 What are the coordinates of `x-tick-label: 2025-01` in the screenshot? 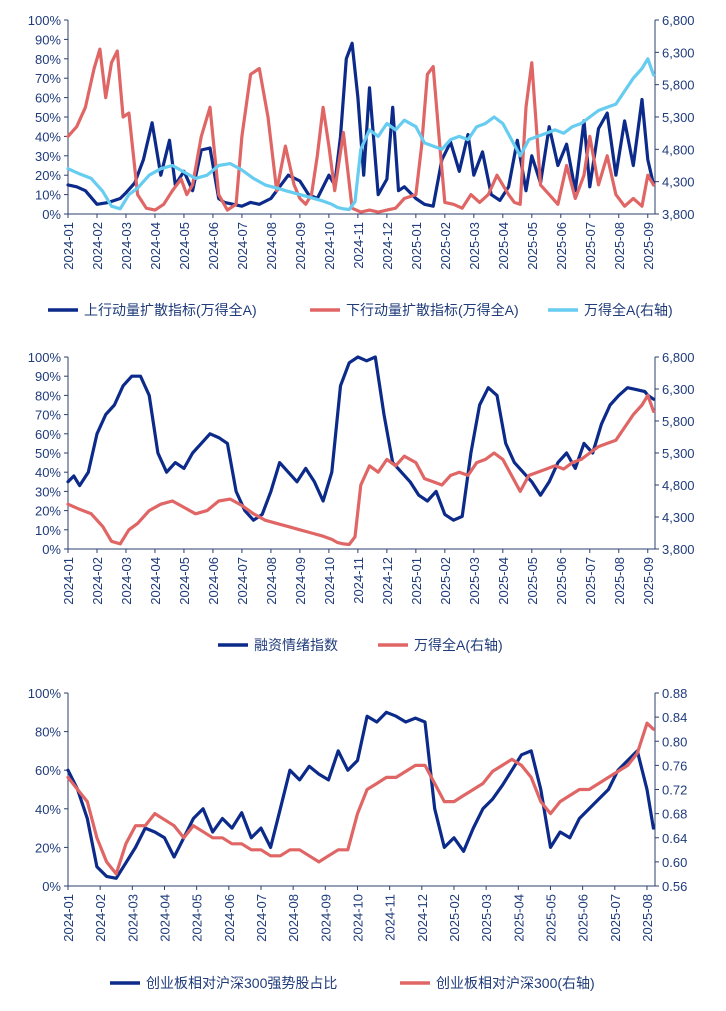 It's located at (416, 581).